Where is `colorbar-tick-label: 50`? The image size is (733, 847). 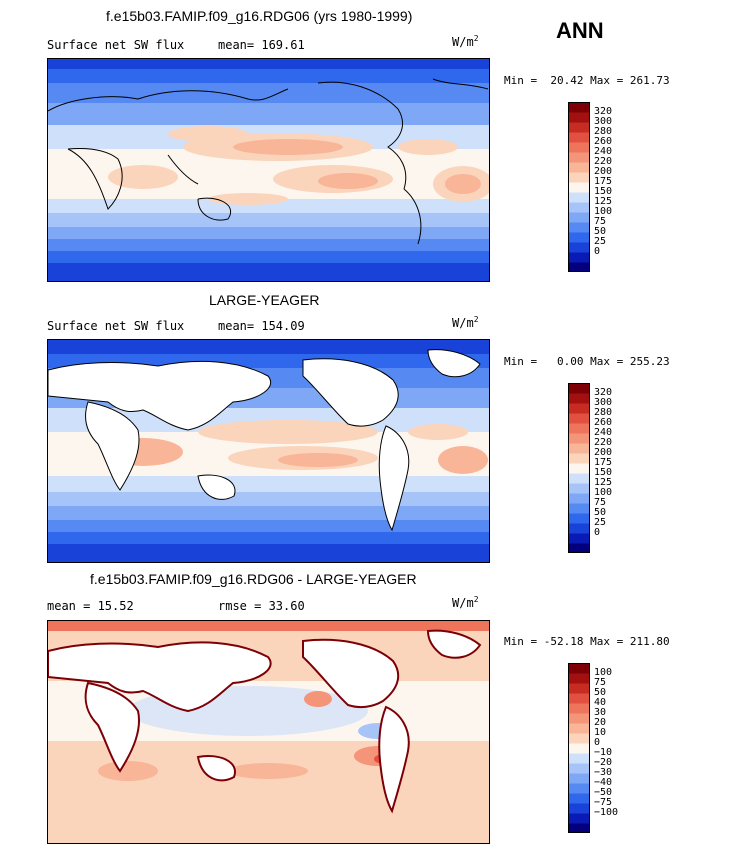 colorbar-tick-label: 50 is located at coordinates (600, 512).